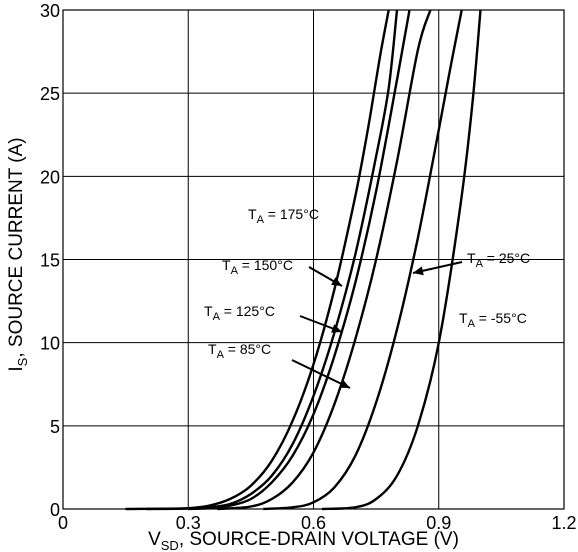  I want to click on y-tick-label: 15, so click(50, 261).